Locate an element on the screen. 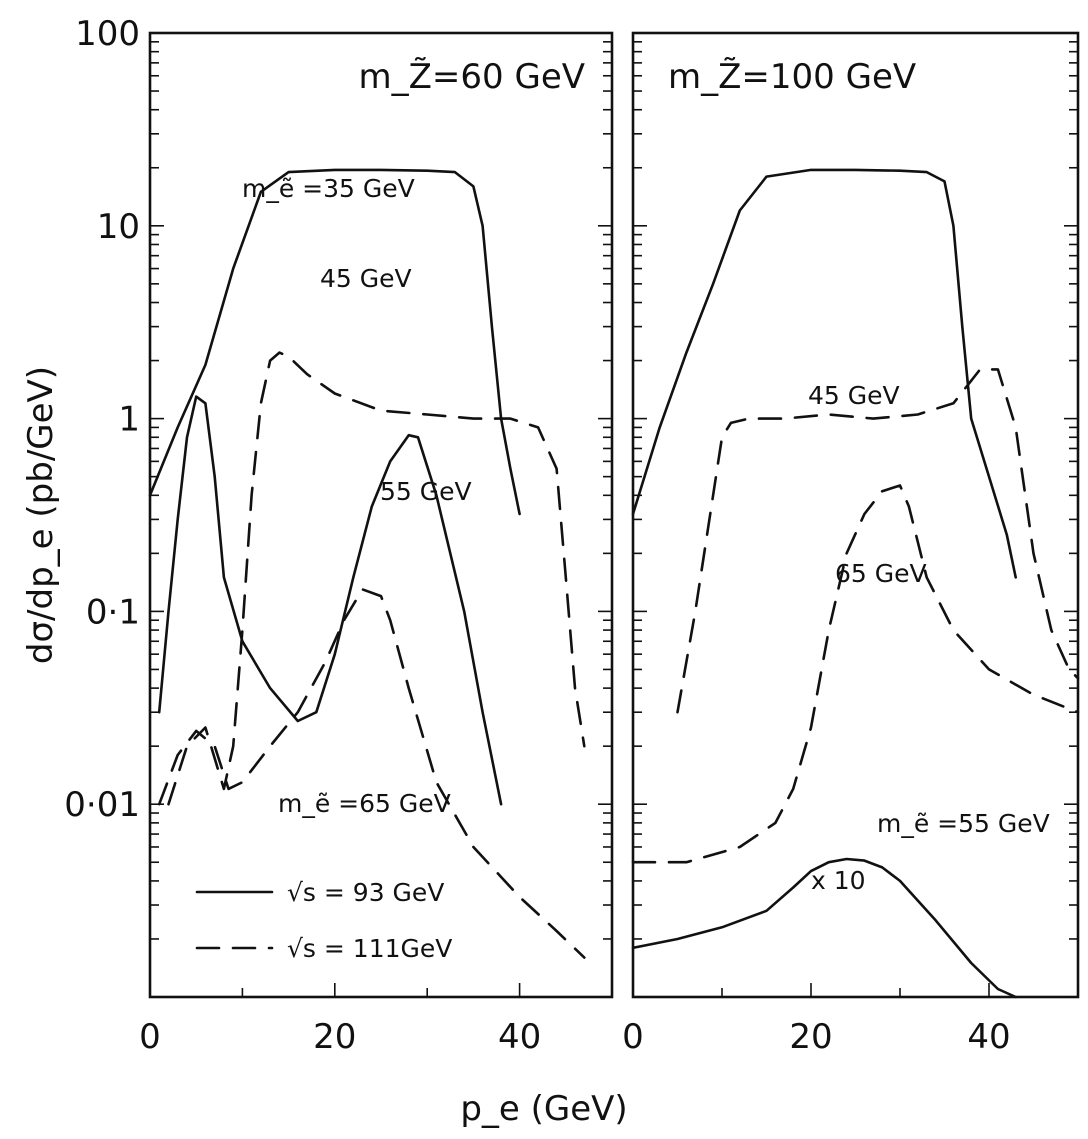  y-tick-label: 1 is located at coordinates (129, 420).